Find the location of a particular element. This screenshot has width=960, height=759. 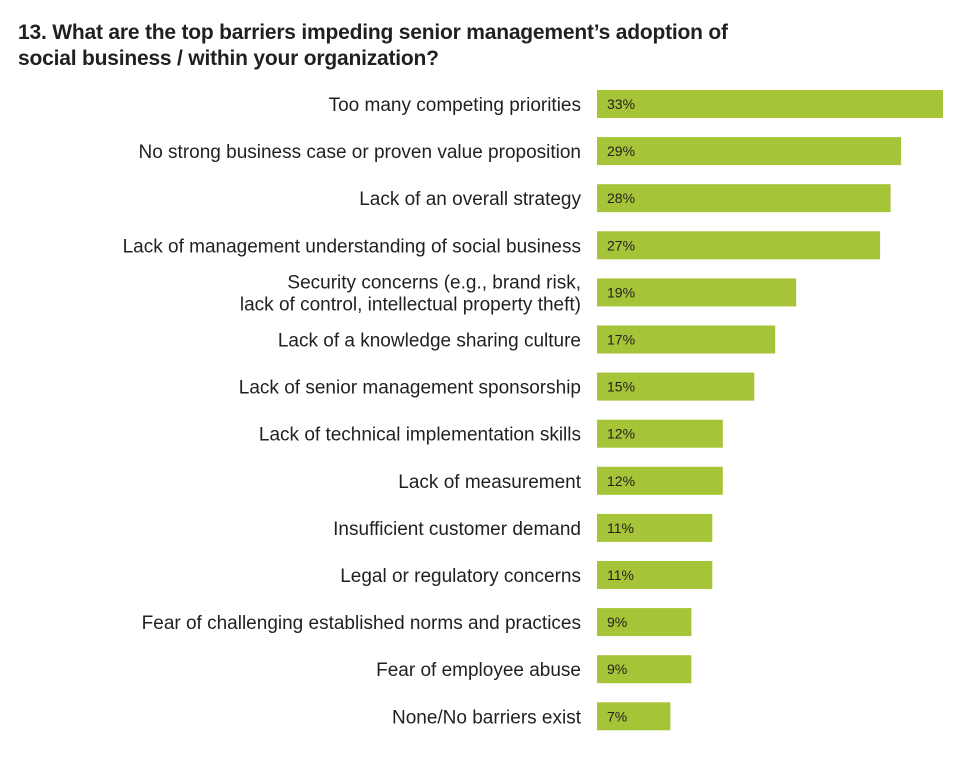

bar-row: 33% Too many competing priorities is located at coordinates (636, 104).